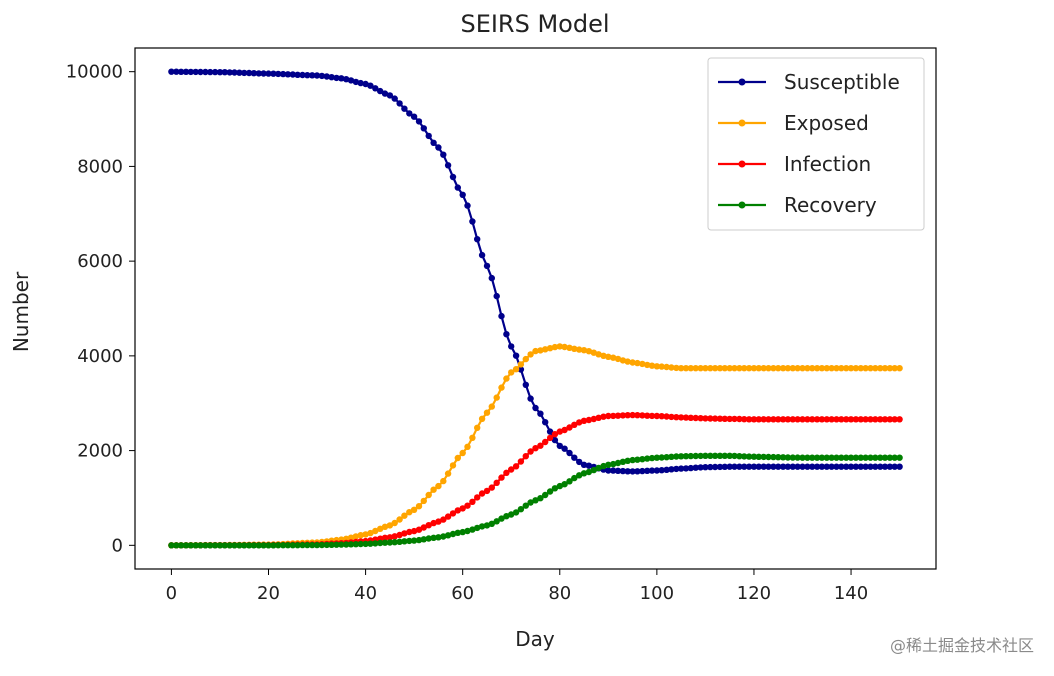 This screenshot has width=1054, height=676. I want to click on legend-label-recovery: Recovery, so click(830, 205).